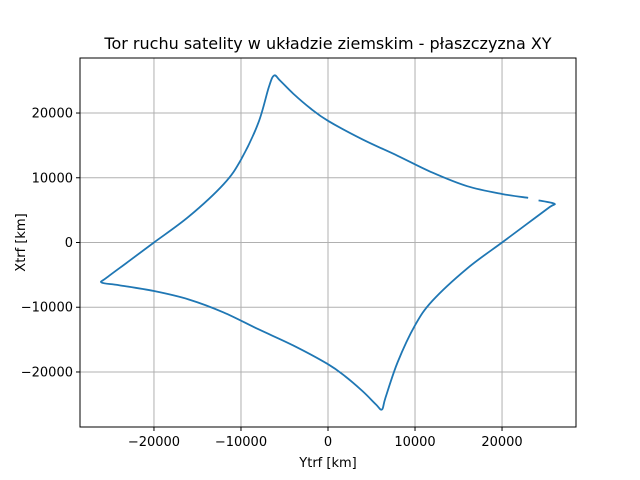  What do you see at coordinates (21, 242) in the screenshot?
I see `y-axis-label: Xtrf [km]` at bounding box center [21, 242].